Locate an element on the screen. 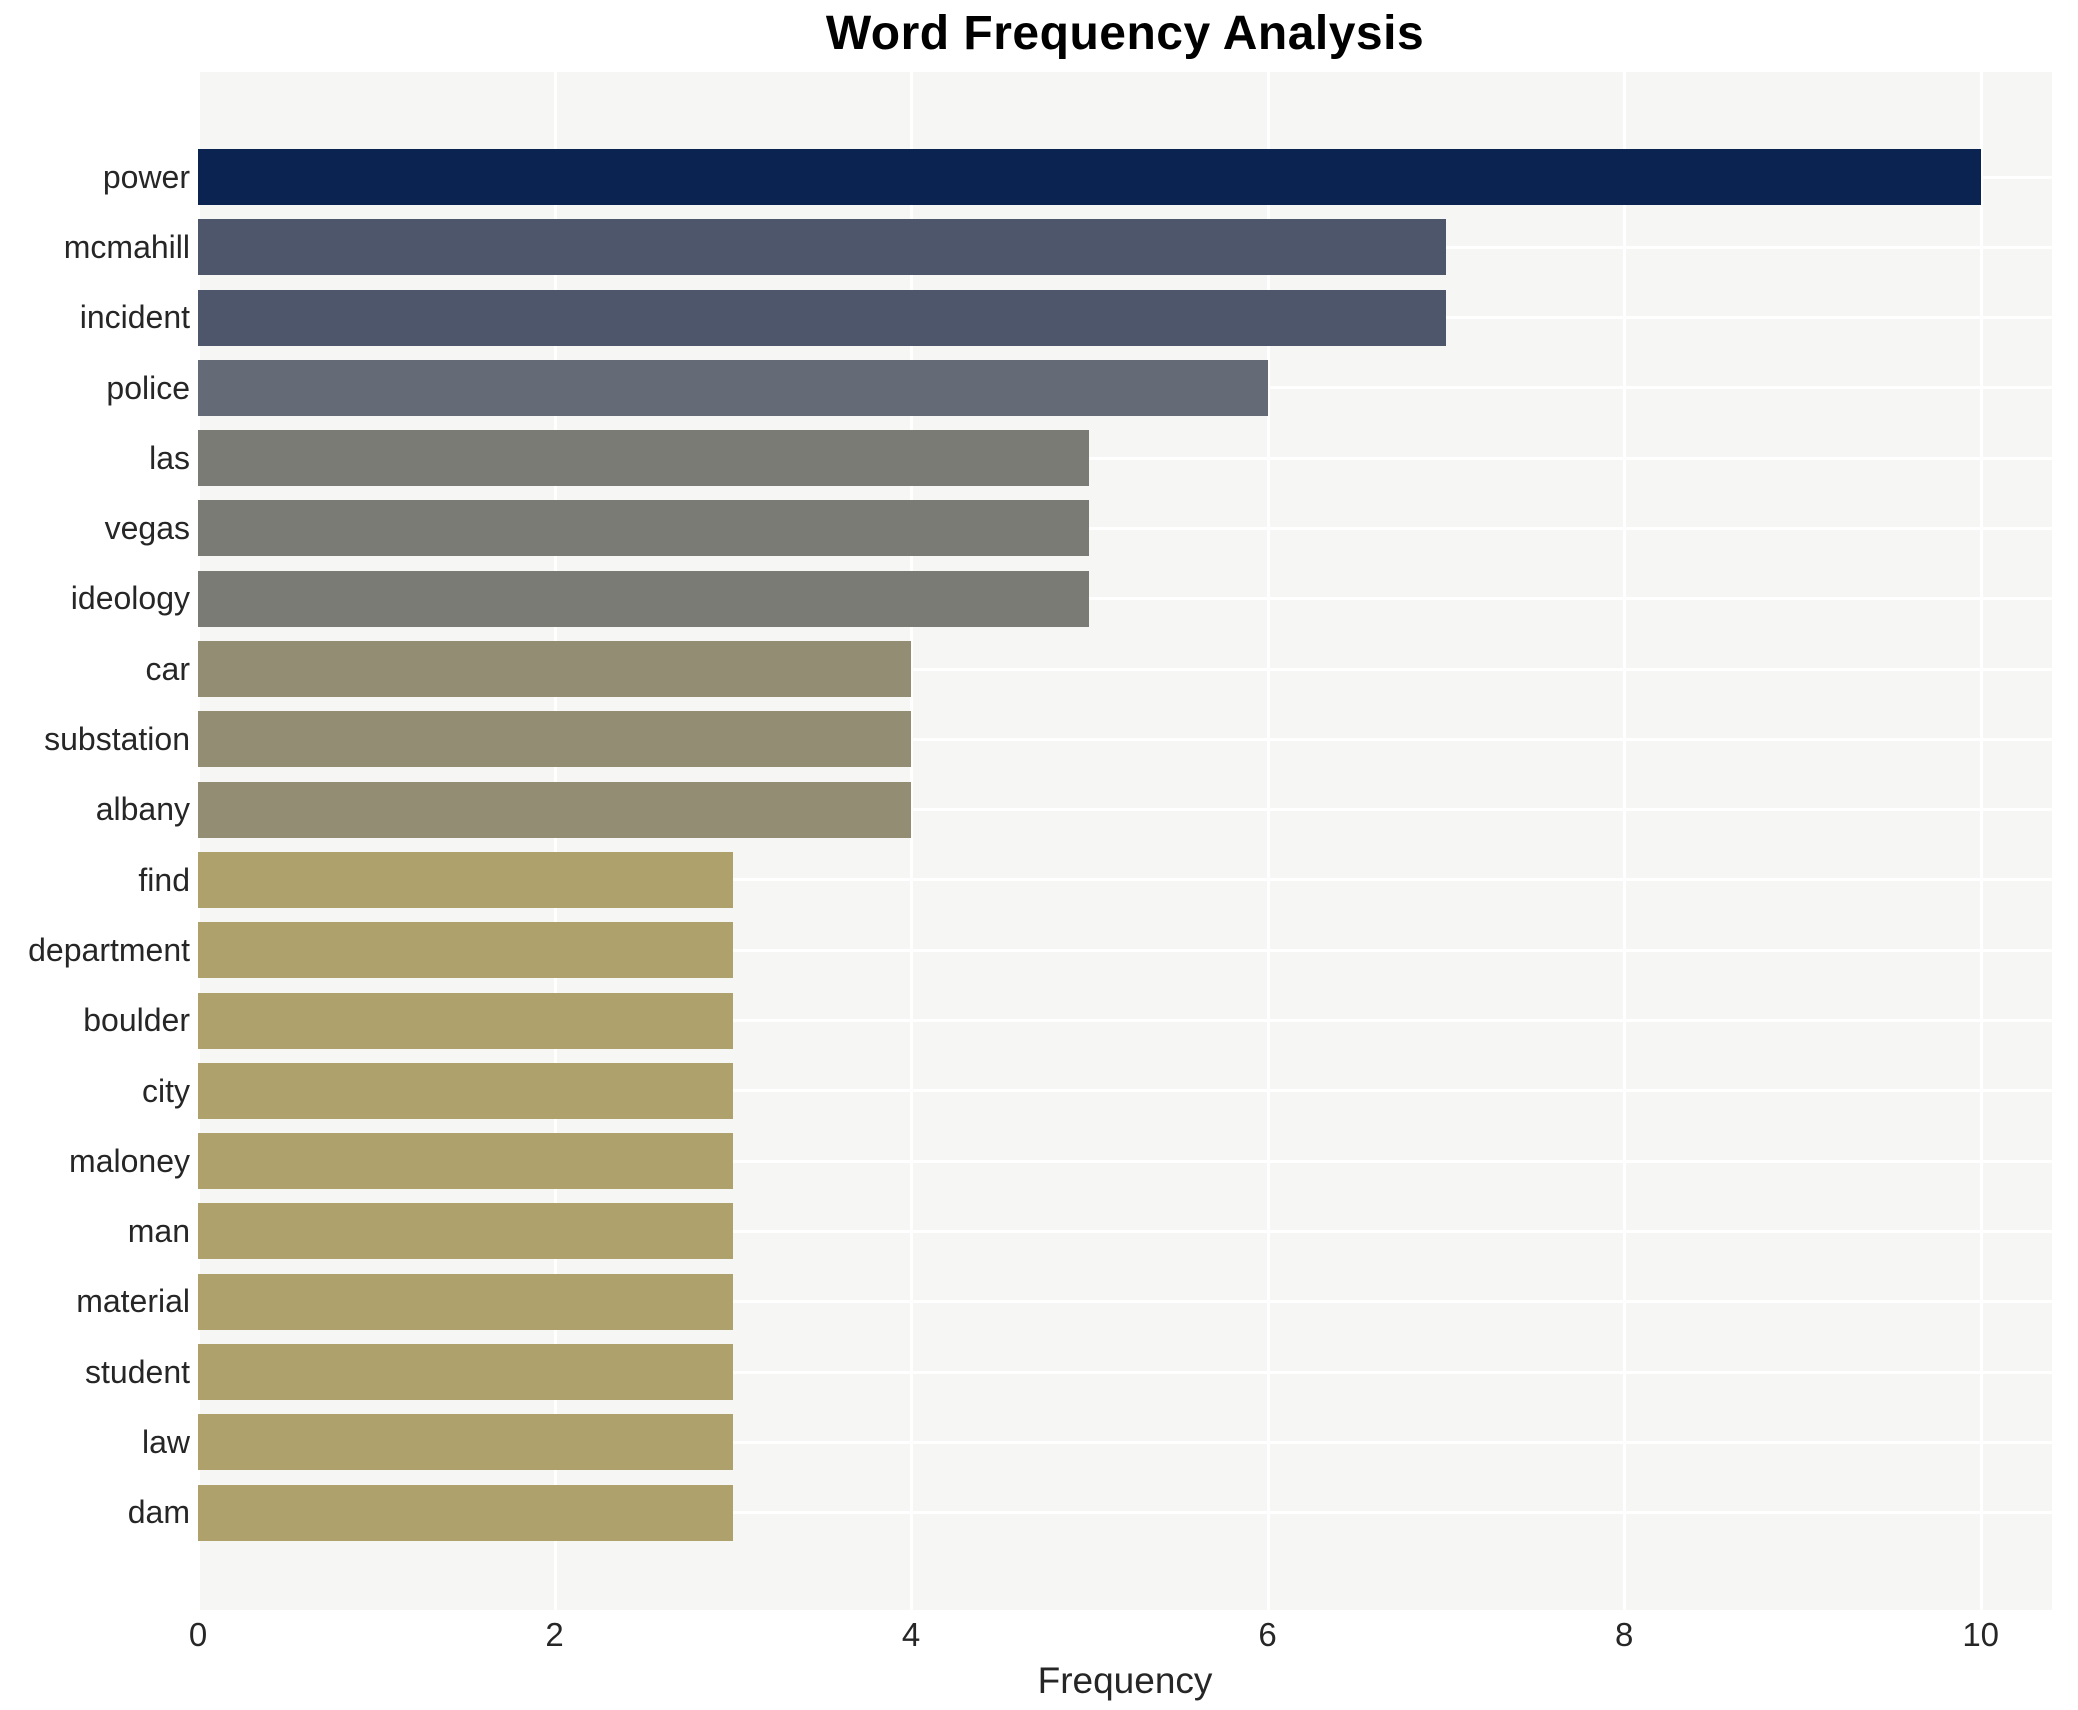 The height and width of the screenshot is (1710, 2078). bar-student is located at coordinates (465, 1372).